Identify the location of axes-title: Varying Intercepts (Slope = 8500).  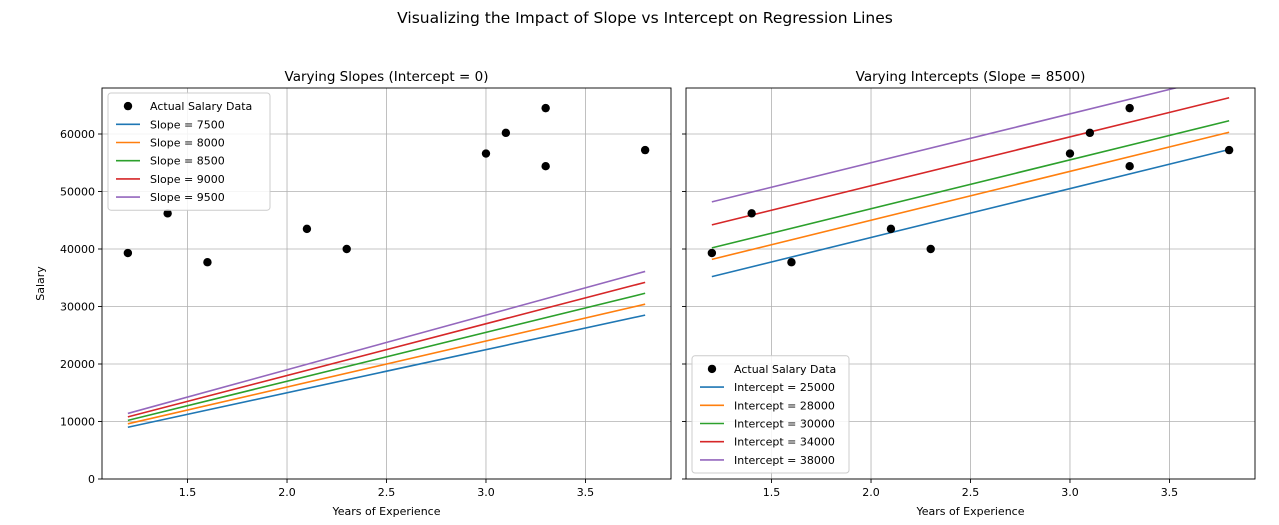
(971, 77).